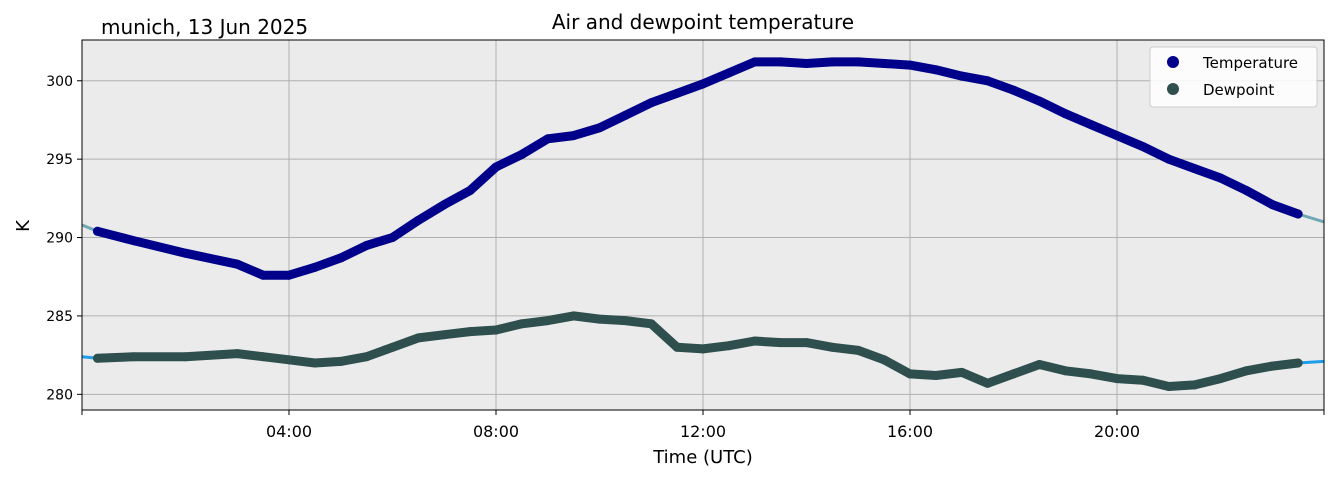  What do you see at coordinates (59, 317) in the screenshot?
I see `y-tick-label: 285` at bounding box center [59, 317].